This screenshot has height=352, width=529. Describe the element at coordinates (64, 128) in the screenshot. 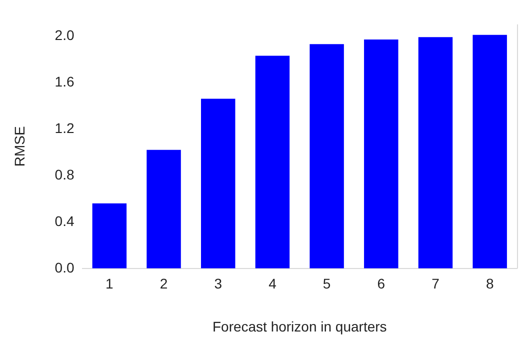

I see `y-tick-label: 1.2` at that location.